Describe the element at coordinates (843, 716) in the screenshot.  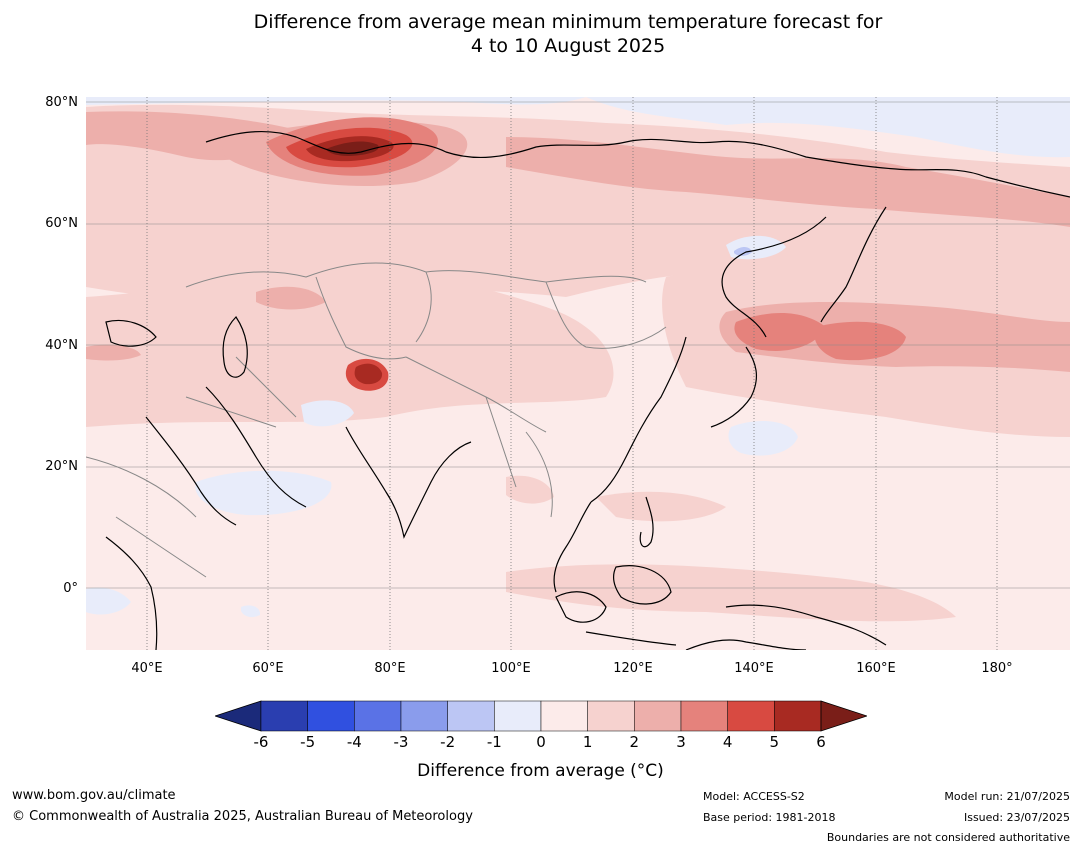
I see `colorbar-extend-high` at that location.